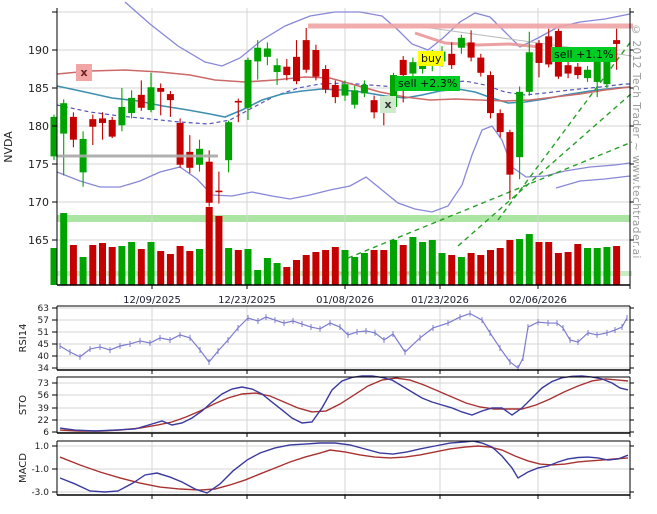 The width and height of the screenshot is (657, 514). Describe the element at coordinates (431, 58) in the screenshot. I see `buy-annotation: buy` at that location.